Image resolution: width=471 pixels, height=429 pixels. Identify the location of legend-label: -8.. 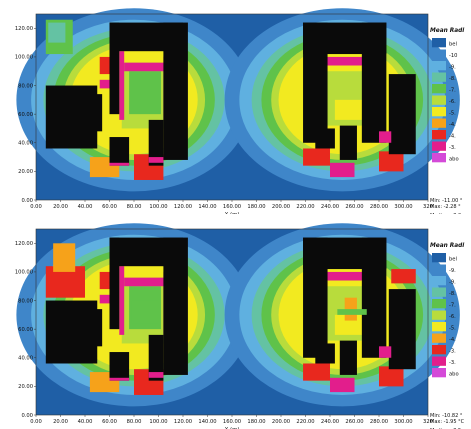
(452, 79).